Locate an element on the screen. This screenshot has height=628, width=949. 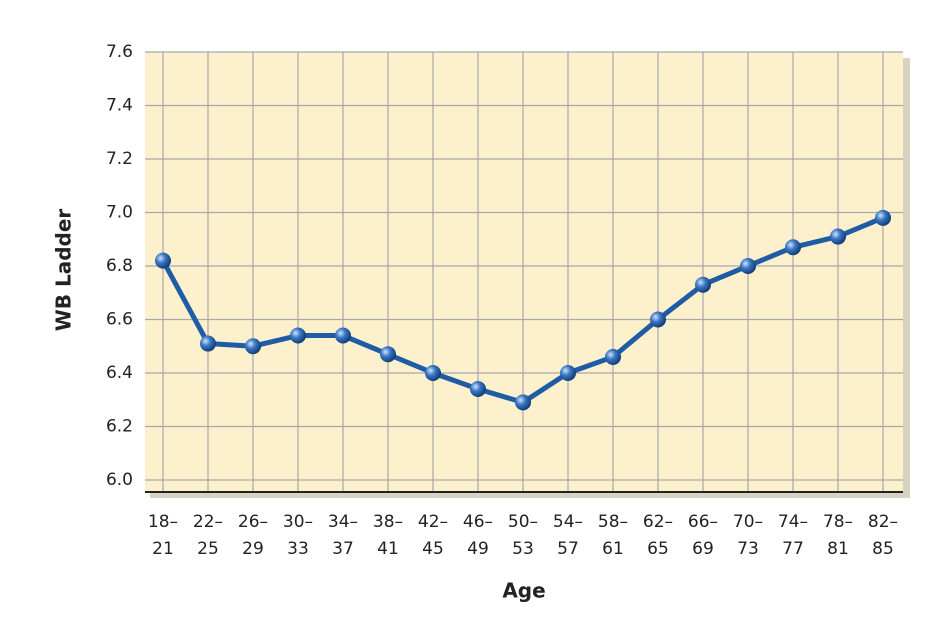
x-tick-label-line: 65 is located at coordinates (658, 549).